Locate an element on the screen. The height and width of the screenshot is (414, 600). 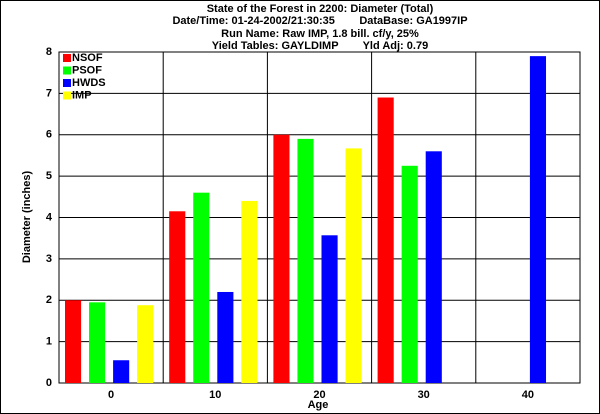
y-tick-label: 4 is located at coordinates (49, 217).